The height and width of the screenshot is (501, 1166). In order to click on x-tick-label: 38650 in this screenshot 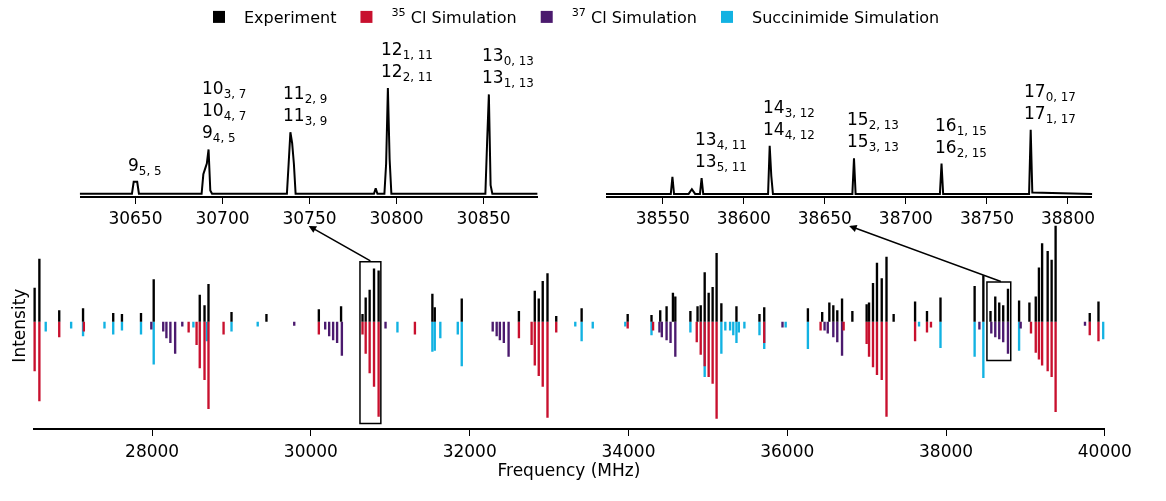, I will do `click(824, 218)`.